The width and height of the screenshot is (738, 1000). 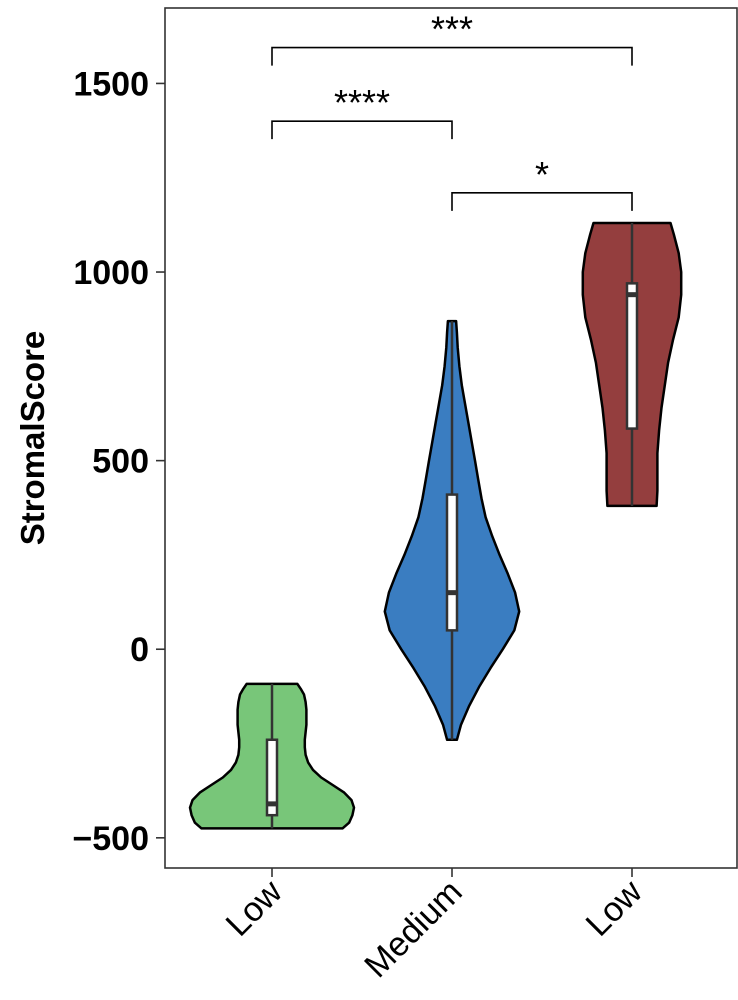 What do you see at coordinates (111, 84) in the screenshot?
I see `y-tick-label: 1500` at bounding box center [111, 84].